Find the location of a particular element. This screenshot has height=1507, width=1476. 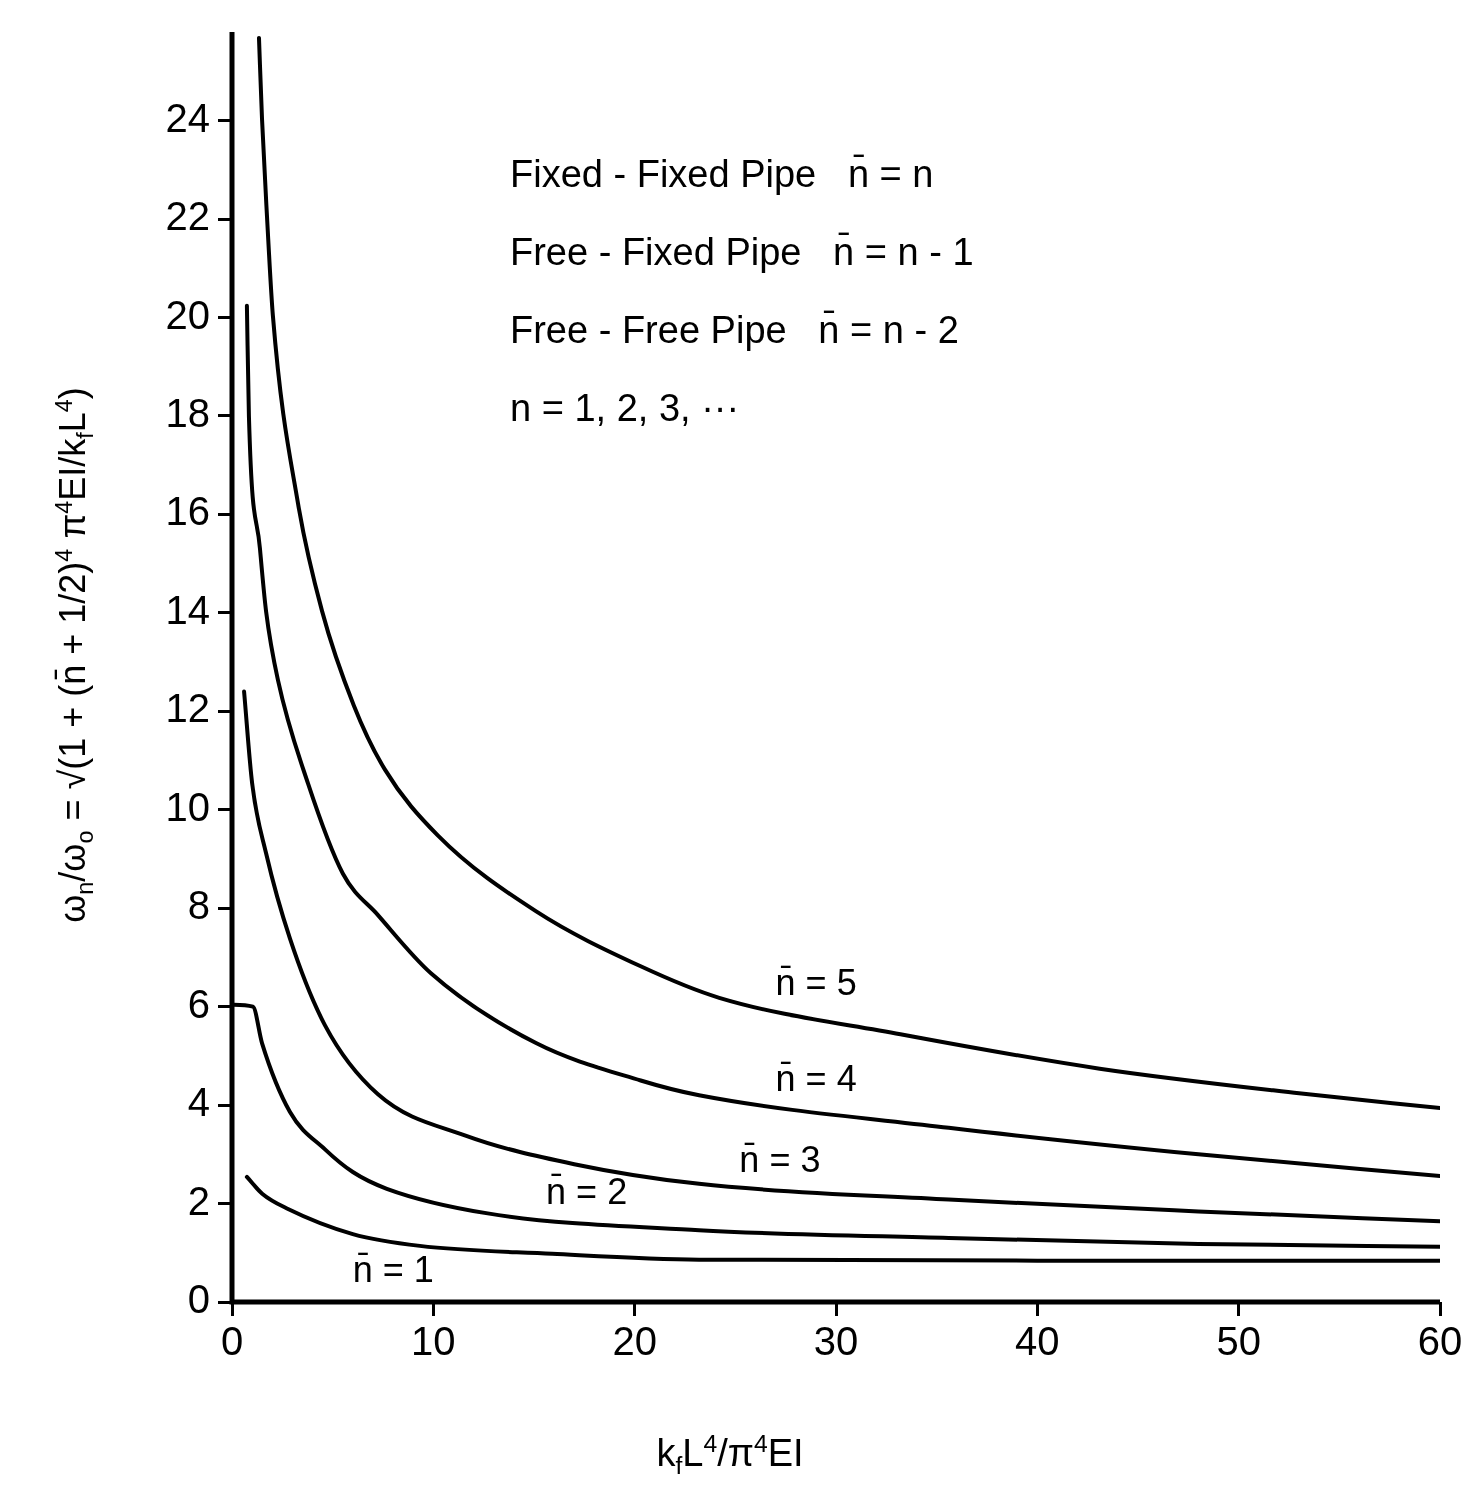

y-tick-label: 2 is located at coordinates (198, 1200).